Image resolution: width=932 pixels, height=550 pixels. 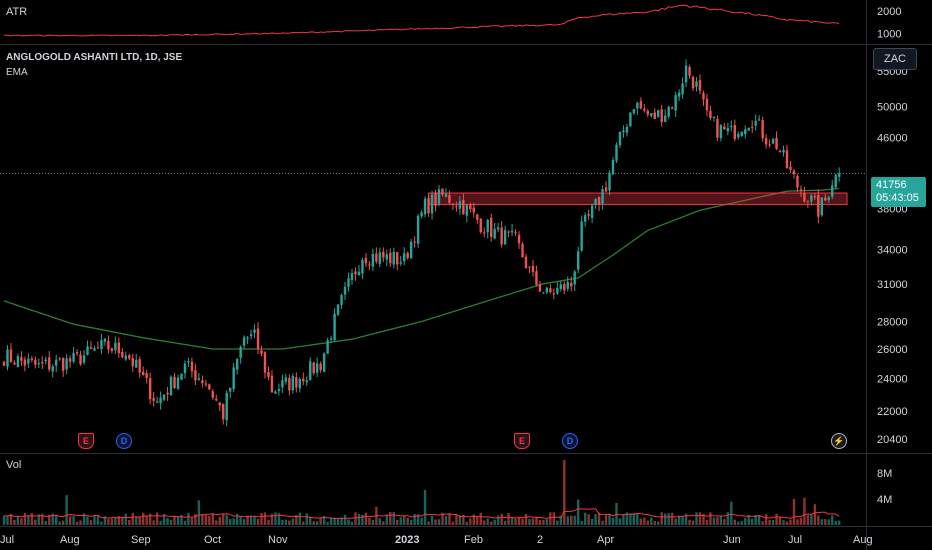 I want to click on atr-tick-label: 2000, so click(x=889, y=12).